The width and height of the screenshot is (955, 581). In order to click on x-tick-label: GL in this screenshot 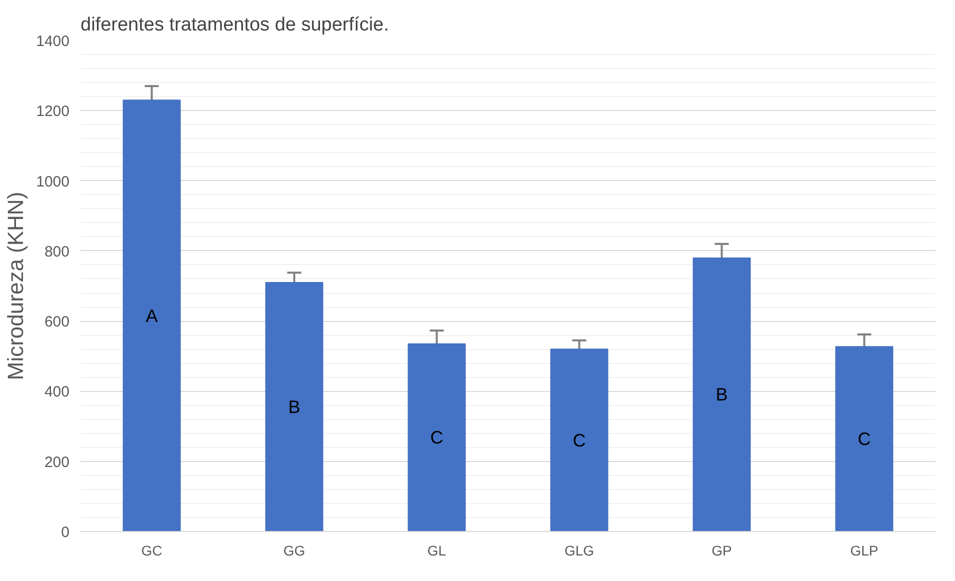, I will do `click(436, 550)`.